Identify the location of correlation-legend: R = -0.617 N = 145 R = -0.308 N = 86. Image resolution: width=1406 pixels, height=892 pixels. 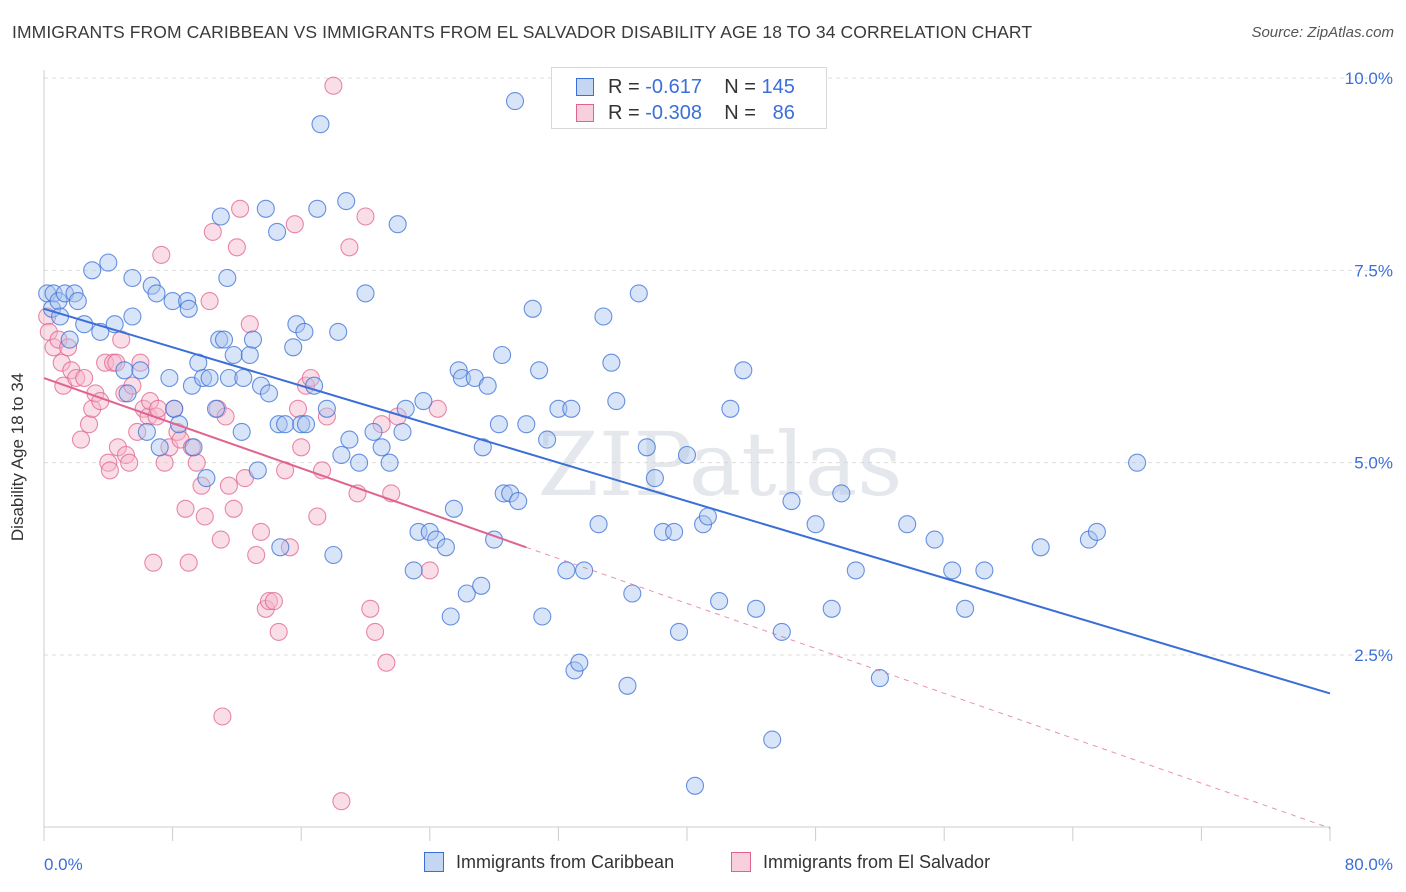
(689, 98).